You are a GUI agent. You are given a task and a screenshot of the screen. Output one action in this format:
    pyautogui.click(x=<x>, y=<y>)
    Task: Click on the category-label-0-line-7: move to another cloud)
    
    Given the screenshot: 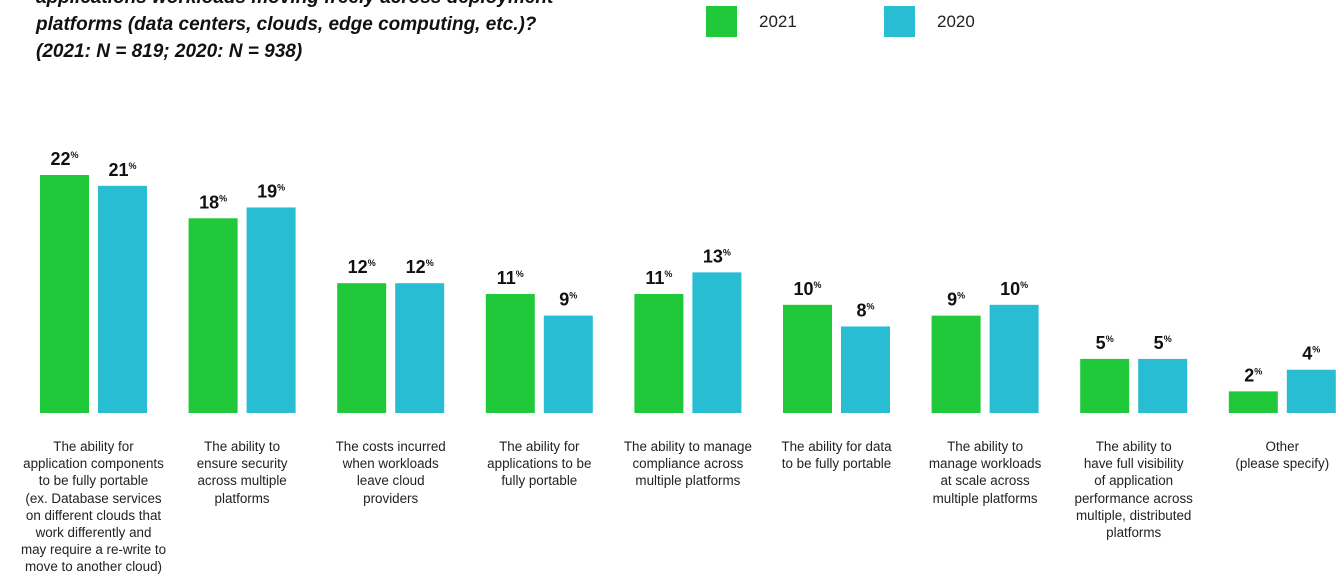 What is the action you would take?
    pyautogui.click(x=93, y=567)
    